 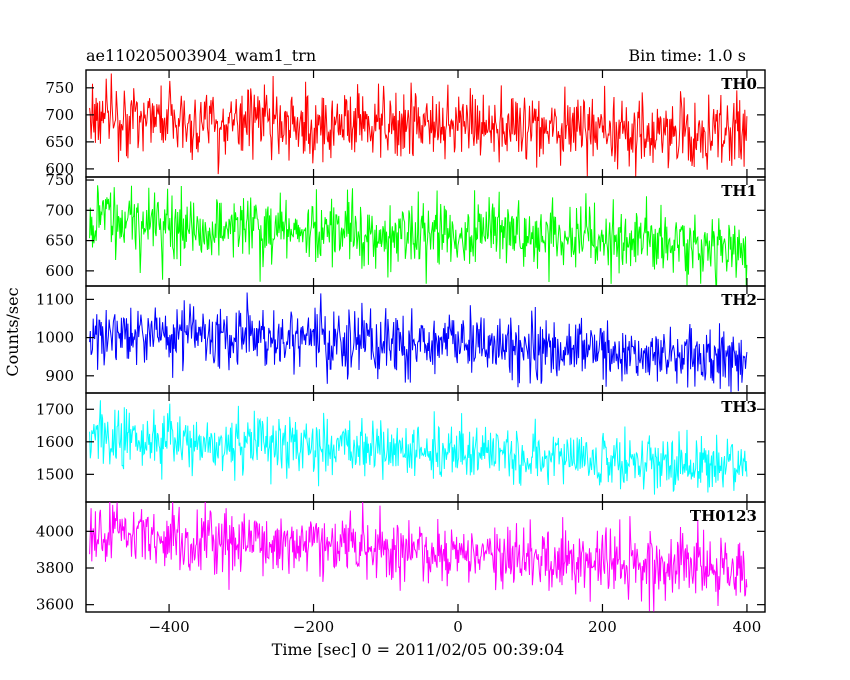 What do you see at coordinates (739, 407) in the screenshot?
I see `panel-label: TH3` at bounding box center [739, 407].